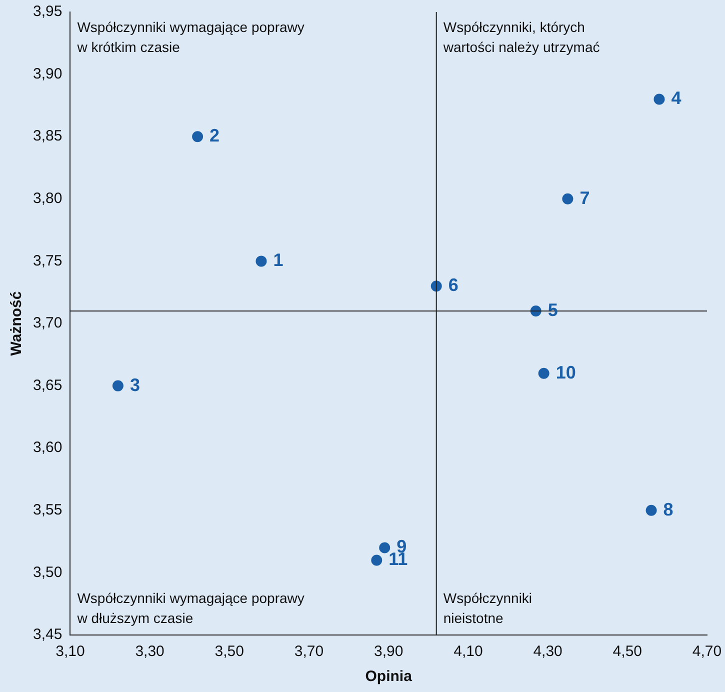  Describe the element at coordinates (668, 509) in the screenshot. I see `annotation: 8` at that location.